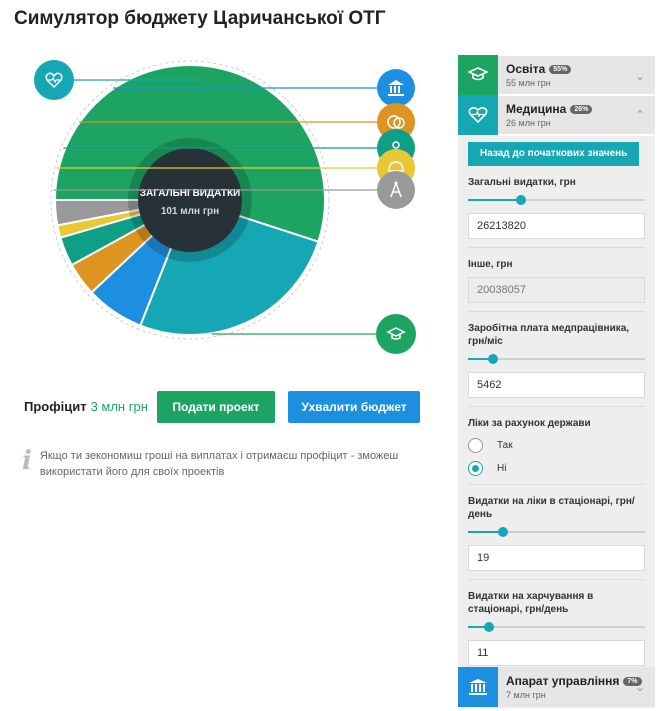 This screenshot has height=711, width=660. What do you see at coordinates (200, 18) in the screenshot?
I see `page-title: Симулятор бюджету Царичанської ОТГ` at bounding box center [200, 18].